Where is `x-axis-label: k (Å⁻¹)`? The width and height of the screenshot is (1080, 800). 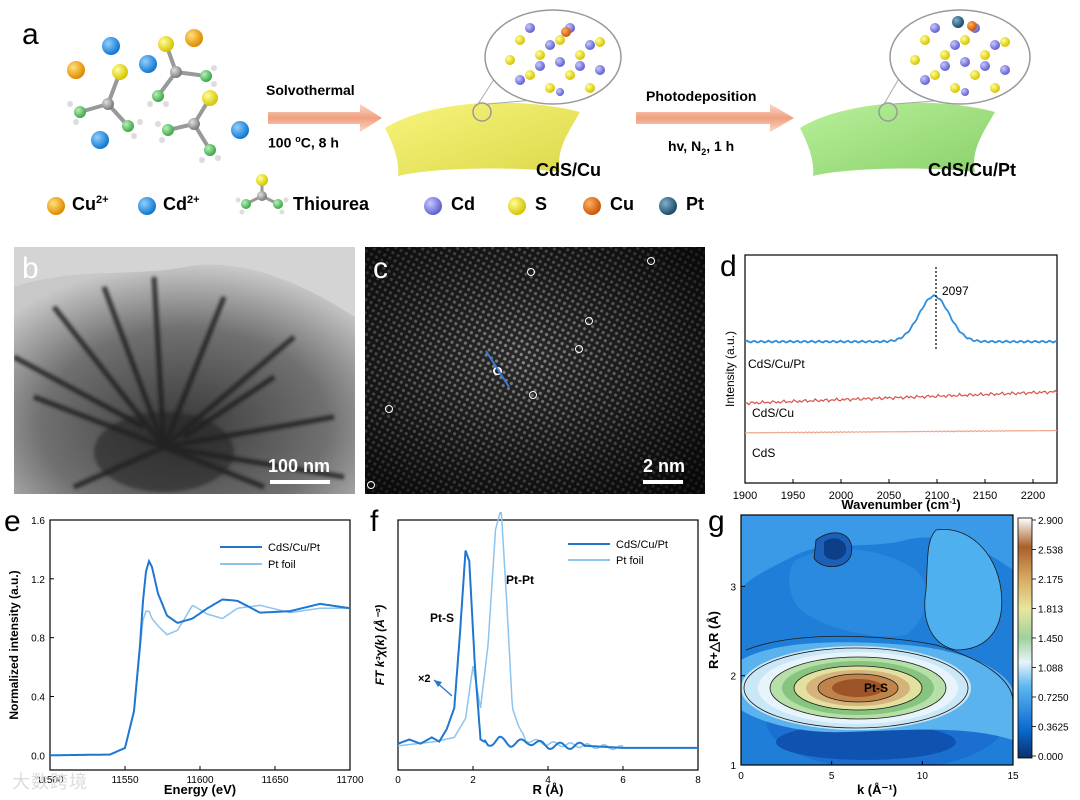
x-axis-label: k (Å⁻¹) is located at coordinates (877, 789).